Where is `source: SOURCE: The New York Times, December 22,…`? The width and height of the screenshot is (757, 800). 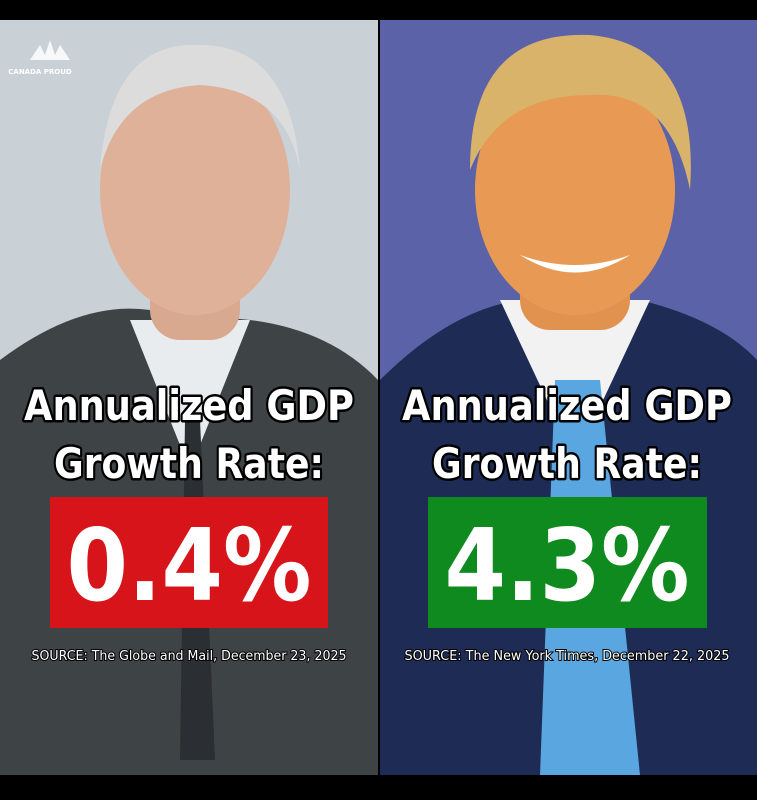 source: SOURCE: The New York Times, December 22,… is located at coordinates (567, 656).